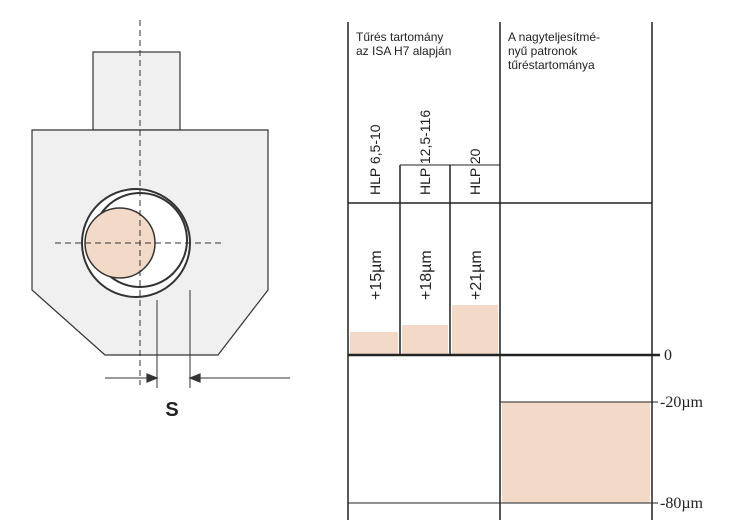  Describe the element at coordinates (554, 37) in the screenshot. I see `header-text: A nagyteljesítmé-` at that location.